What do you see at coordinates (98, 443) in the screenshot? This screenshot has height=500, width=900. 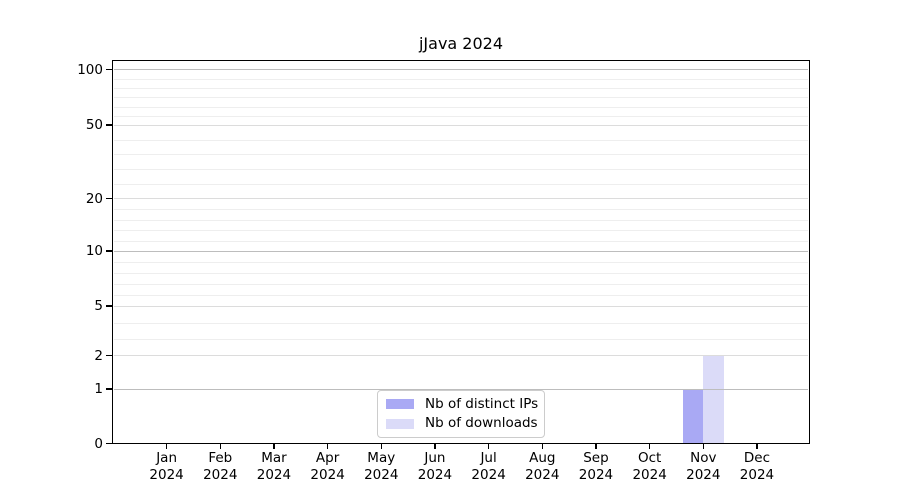 I see `y-tick-label: 0` at bounding box center [98, 443].